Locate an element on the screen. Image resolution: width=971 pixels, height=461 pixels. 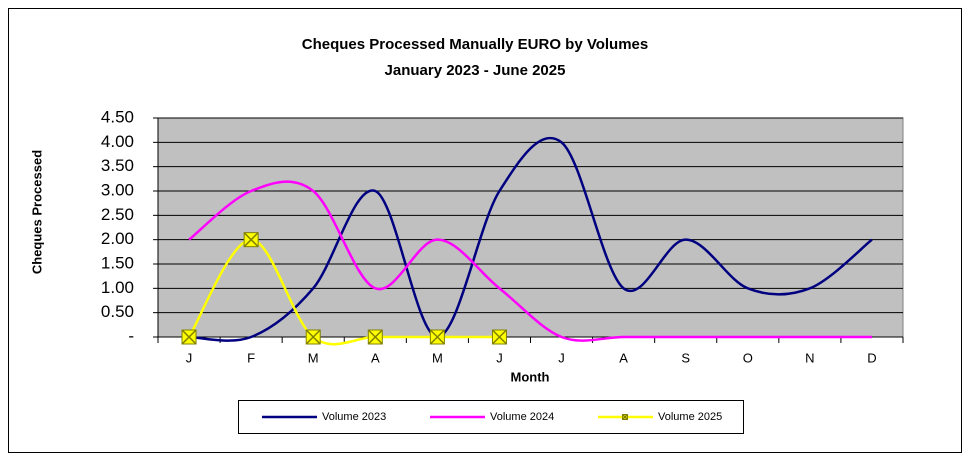
x-axis-label: Month is located at coordinates (530, 376).